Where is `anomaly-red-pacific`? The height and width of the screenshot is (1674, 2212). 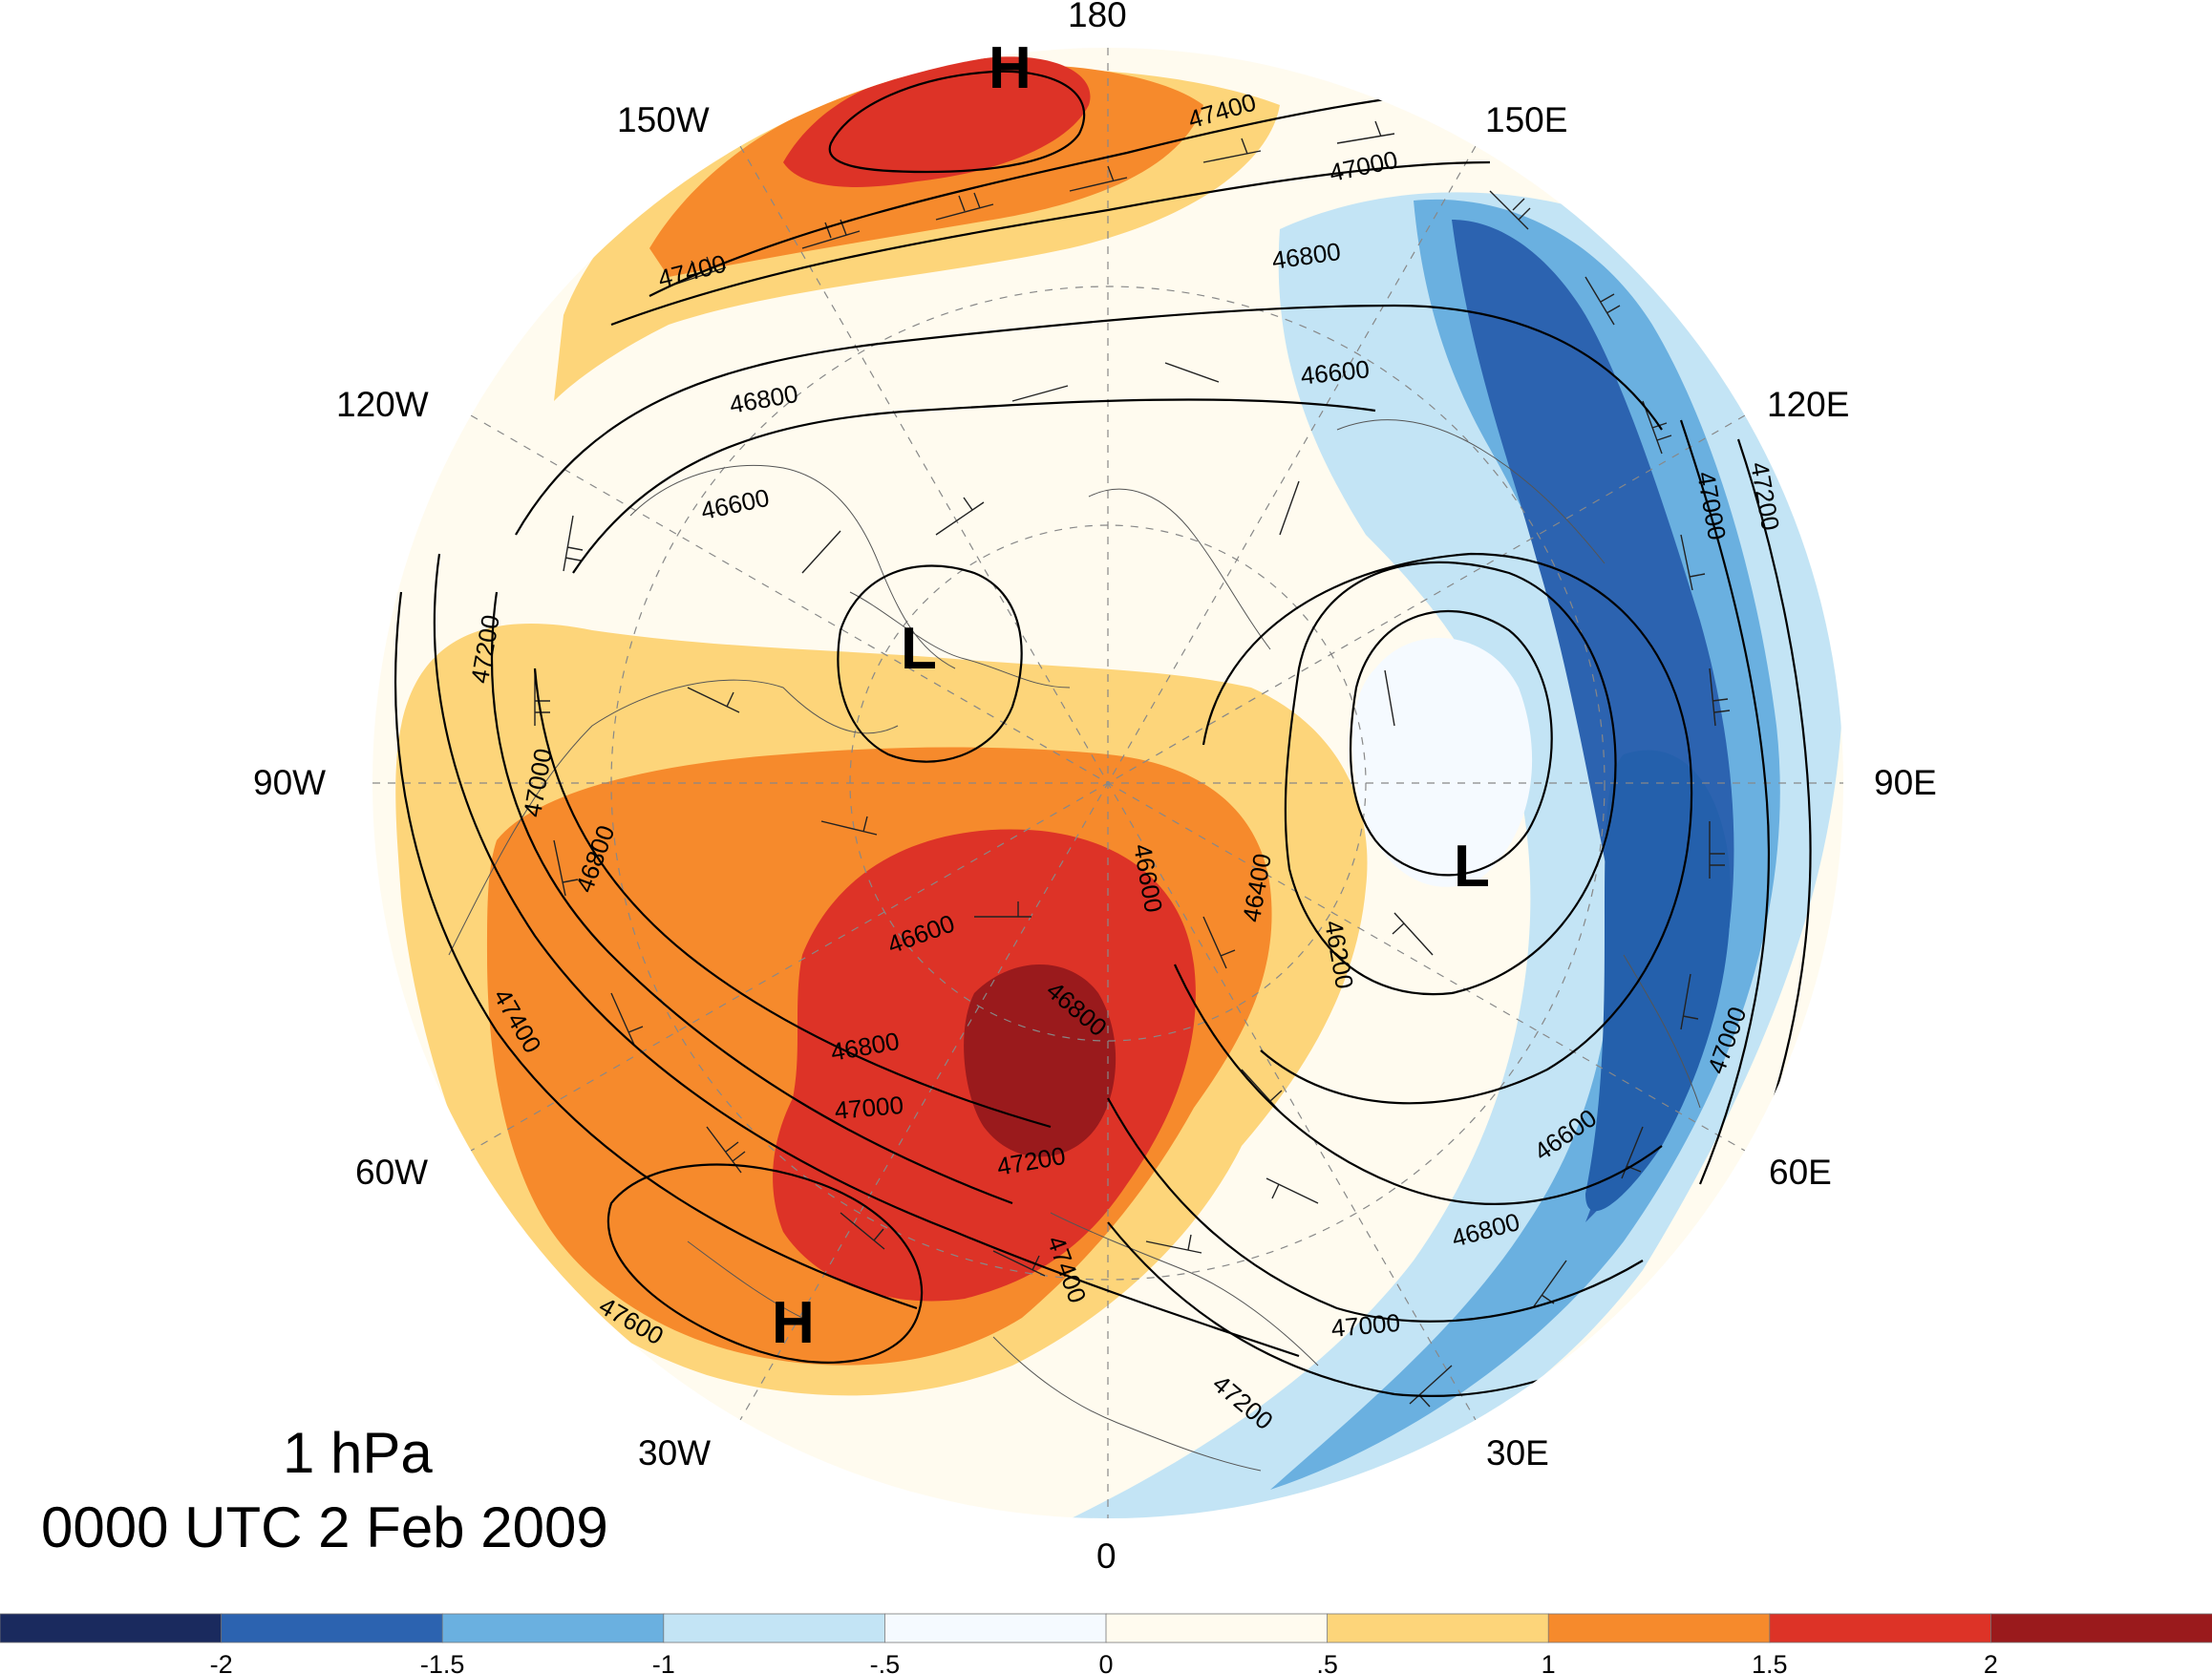
anomaly-red-pacific is located at coordinates (937, 121).